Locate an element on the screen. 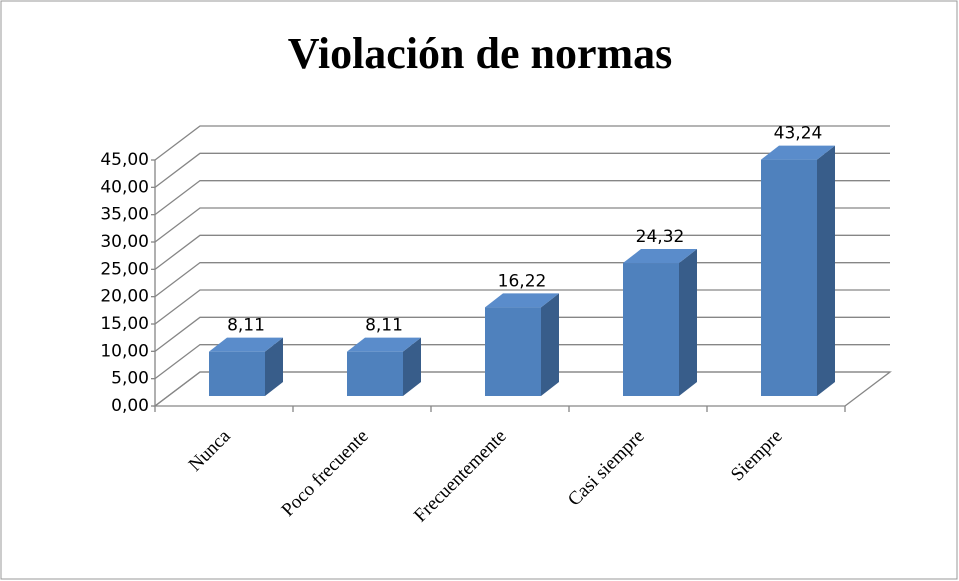  y-tick-label: 35,00 is located at coordinates (124, 215).